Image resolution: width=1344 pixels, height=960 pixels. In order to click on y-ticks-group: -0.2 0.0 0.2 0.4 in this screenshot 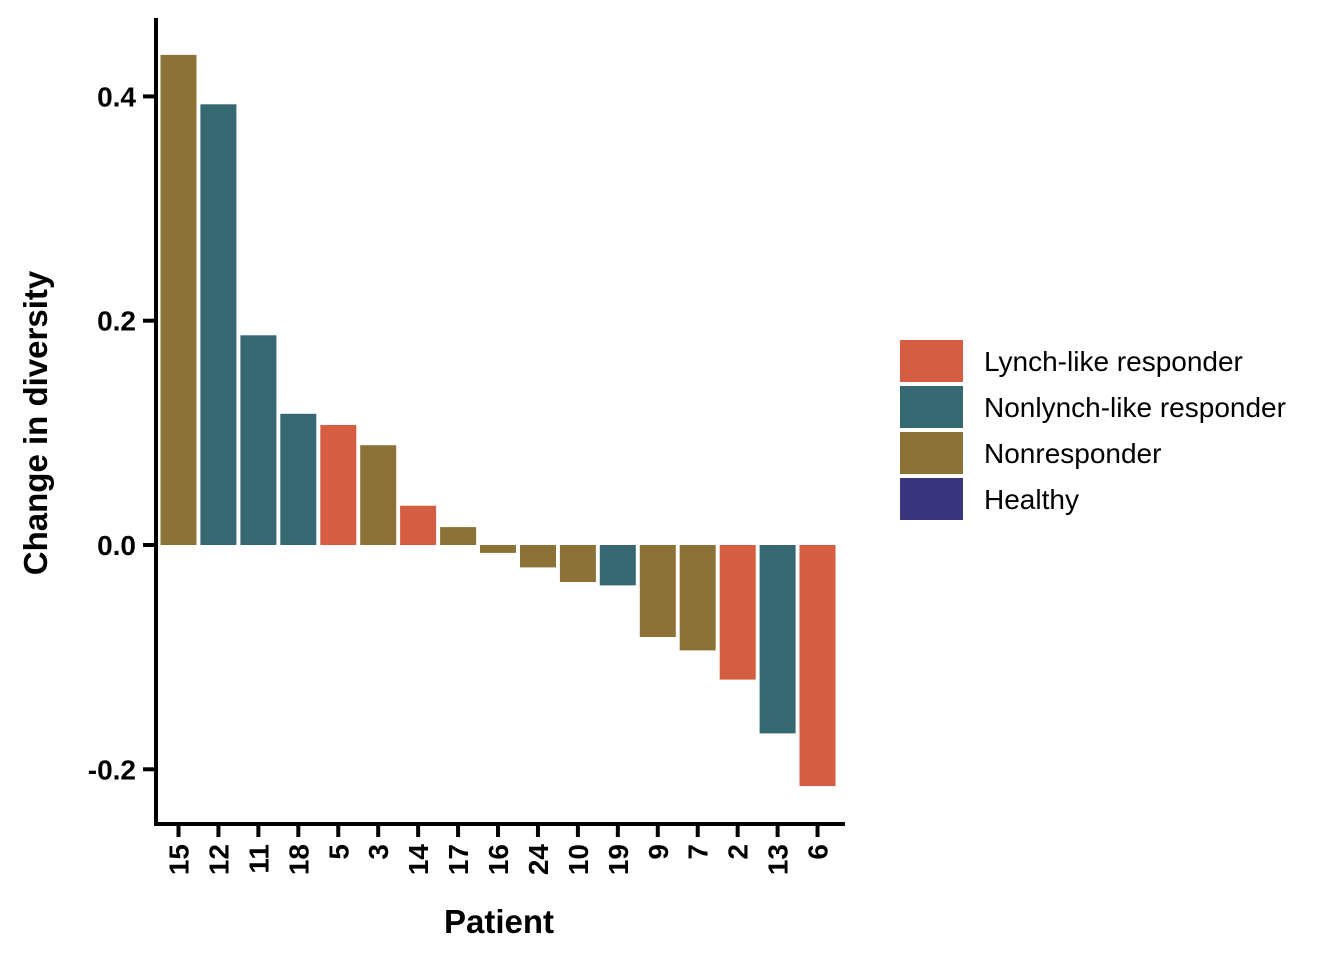, I will do `click(122, 433)`.